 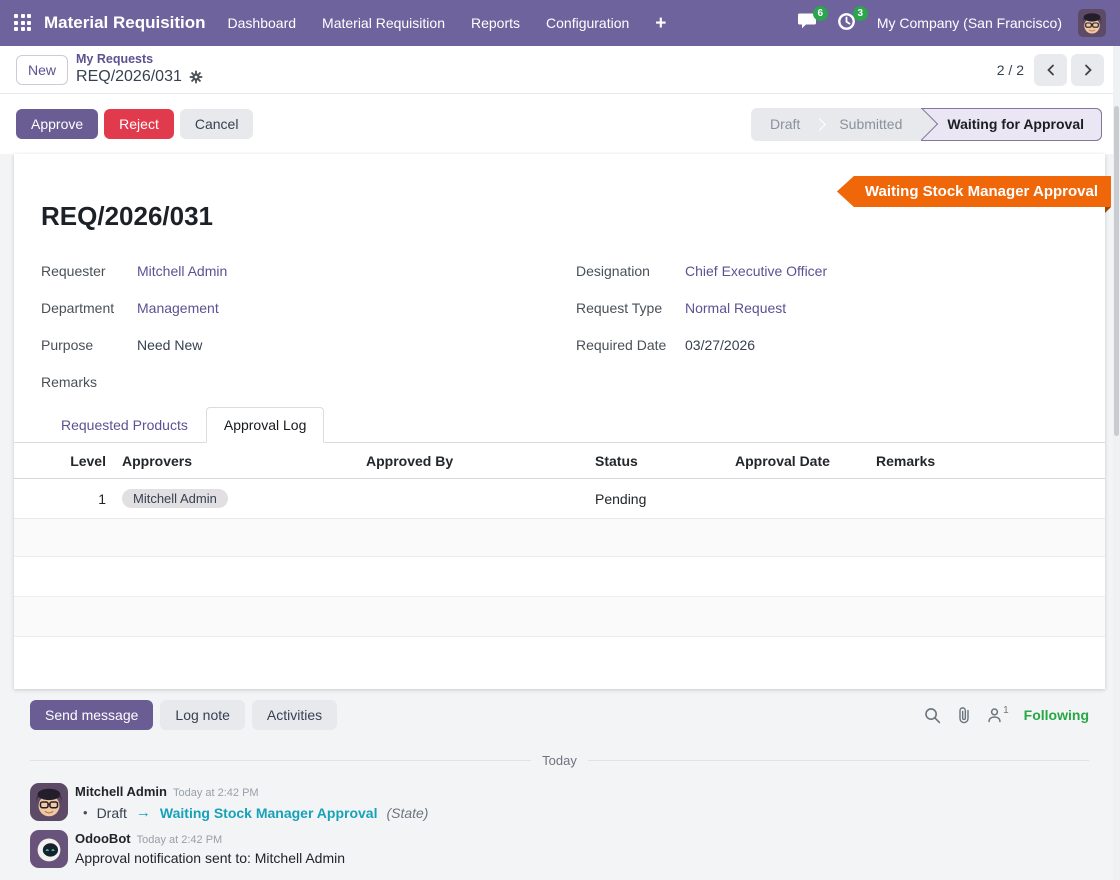 I want to click on record-title: REQ/2026/031, so click(x=127, y=216).